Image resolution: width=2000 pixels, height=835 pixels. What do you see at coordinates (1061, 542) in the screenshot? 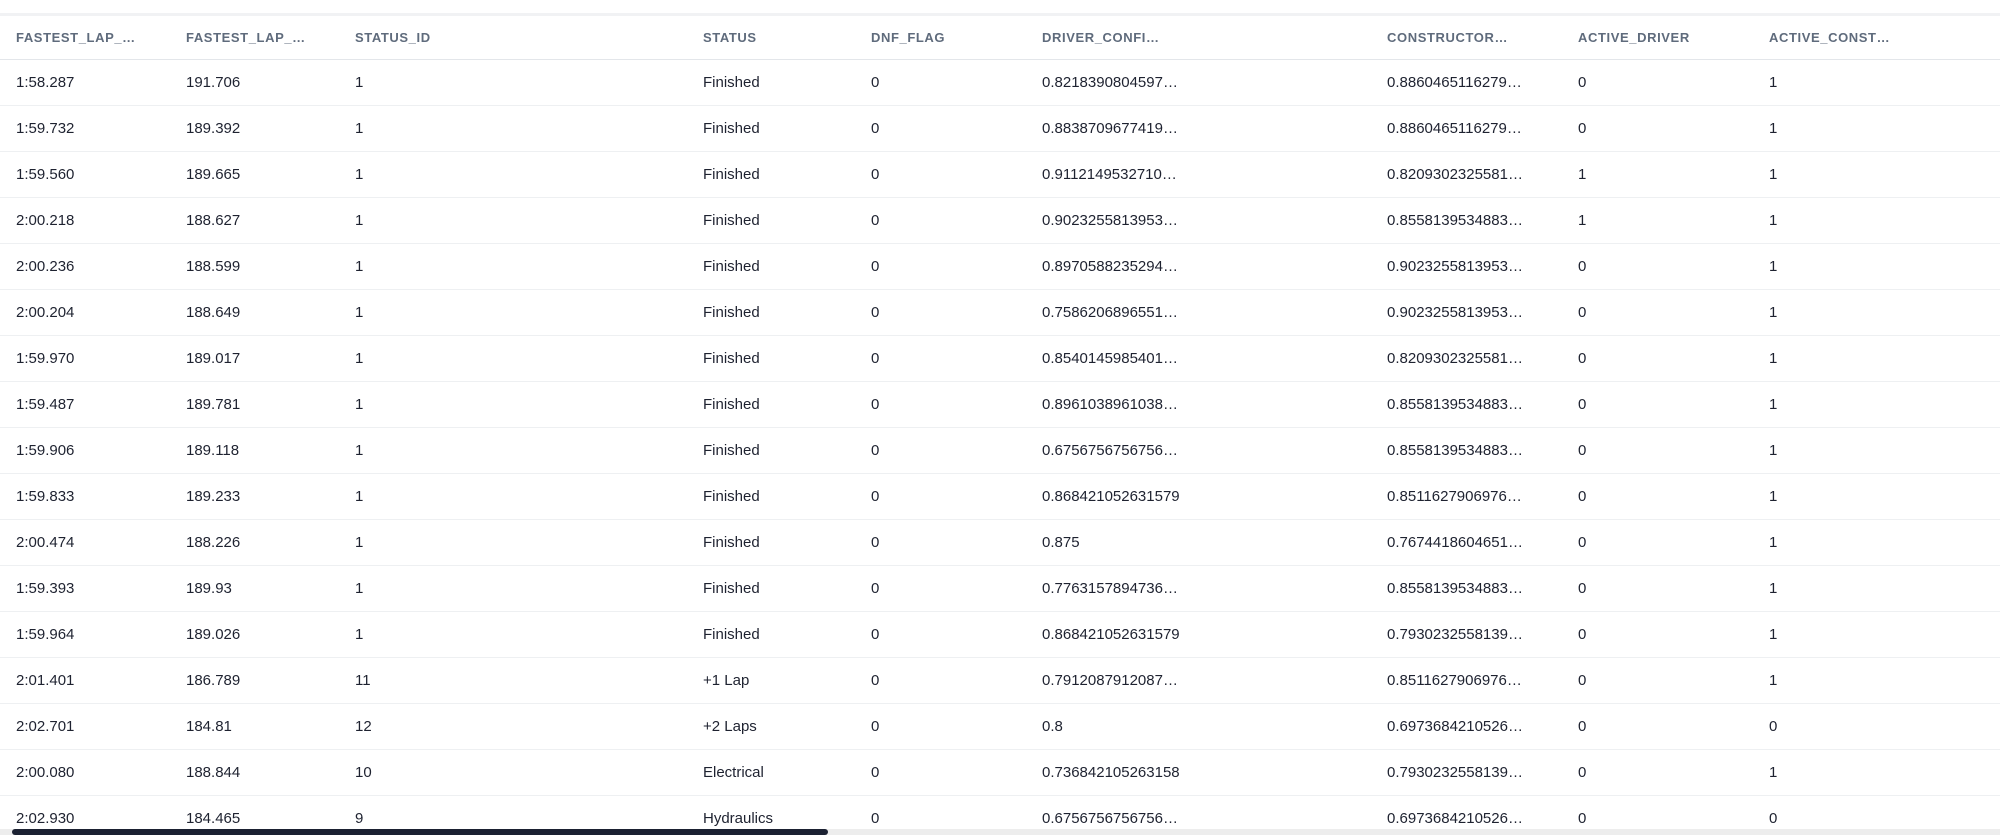
I see `table-cell: 0.875` at bounding box center [1061, 542].